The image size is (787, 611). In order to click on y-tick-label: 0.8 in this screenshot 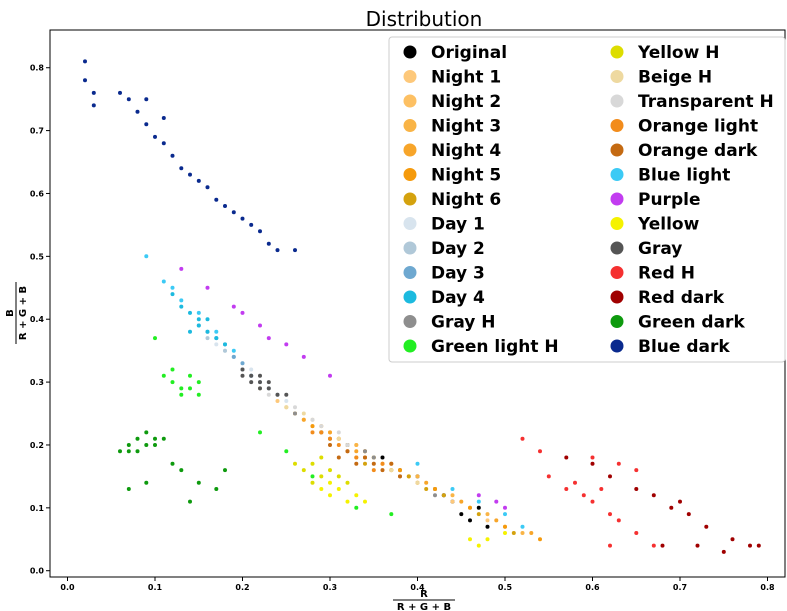, I will do `click(37, 68)`.